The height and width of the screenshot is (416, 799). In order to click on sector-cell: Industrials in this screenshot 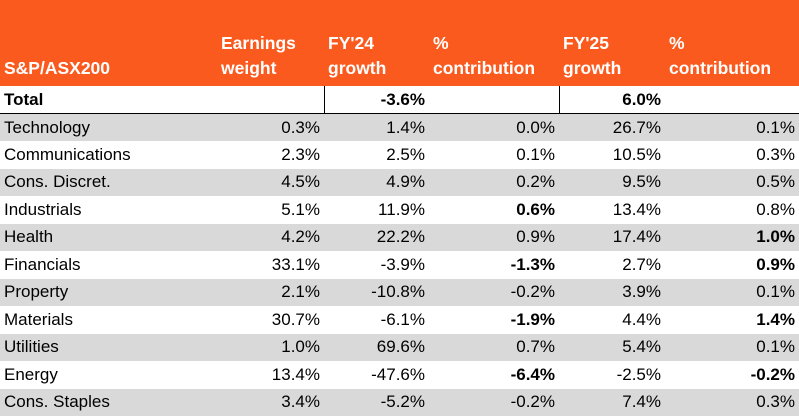, I will do `click(43, 209)`.